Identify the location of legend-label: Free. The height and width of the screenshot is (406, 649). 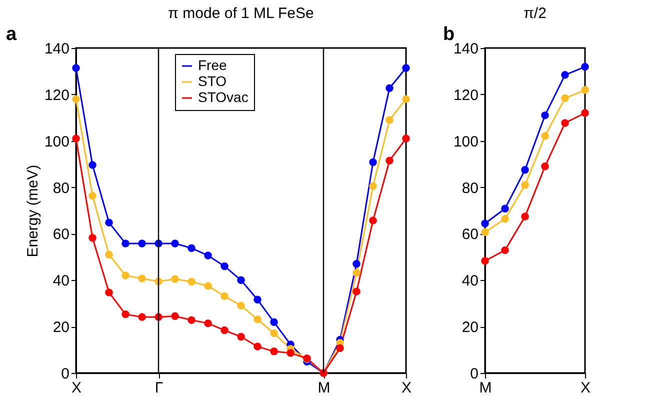
(212, 65).